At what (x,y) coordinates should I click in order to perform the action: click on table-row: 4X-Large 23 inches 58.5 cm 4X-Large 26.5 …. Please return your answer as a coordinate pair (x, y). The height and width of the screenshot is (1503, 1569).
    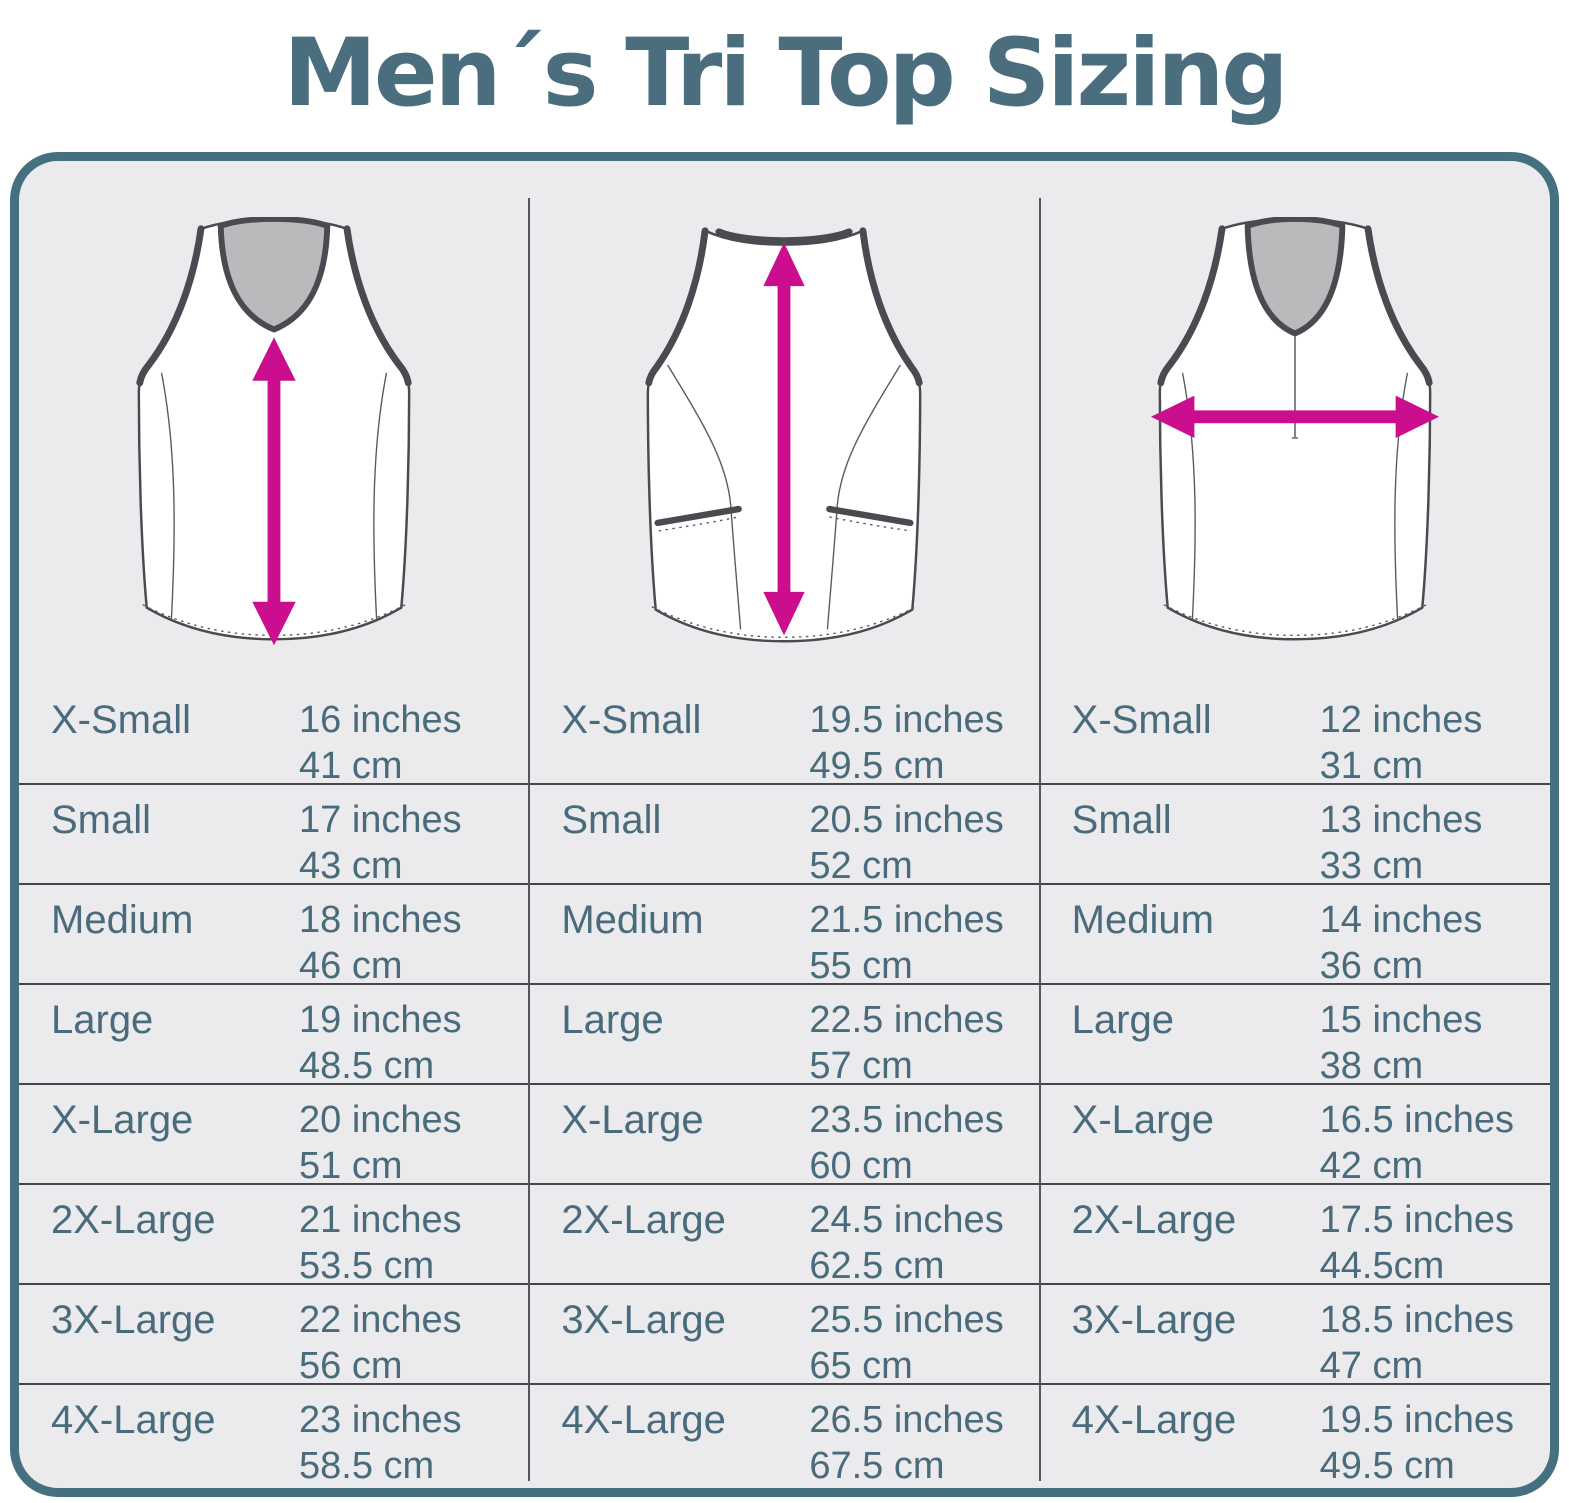
    Looking at the image, I should click on (784, 1435).